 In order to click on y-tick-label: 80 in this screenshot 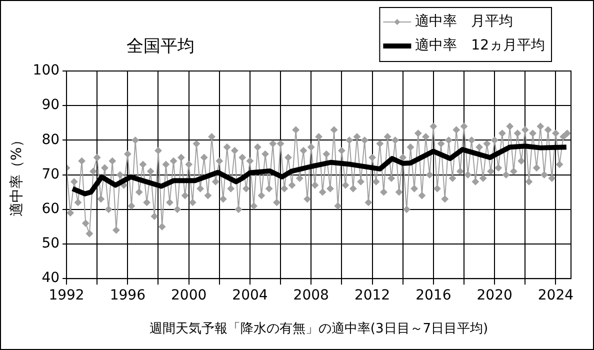, I will do `click(51, 140)`.